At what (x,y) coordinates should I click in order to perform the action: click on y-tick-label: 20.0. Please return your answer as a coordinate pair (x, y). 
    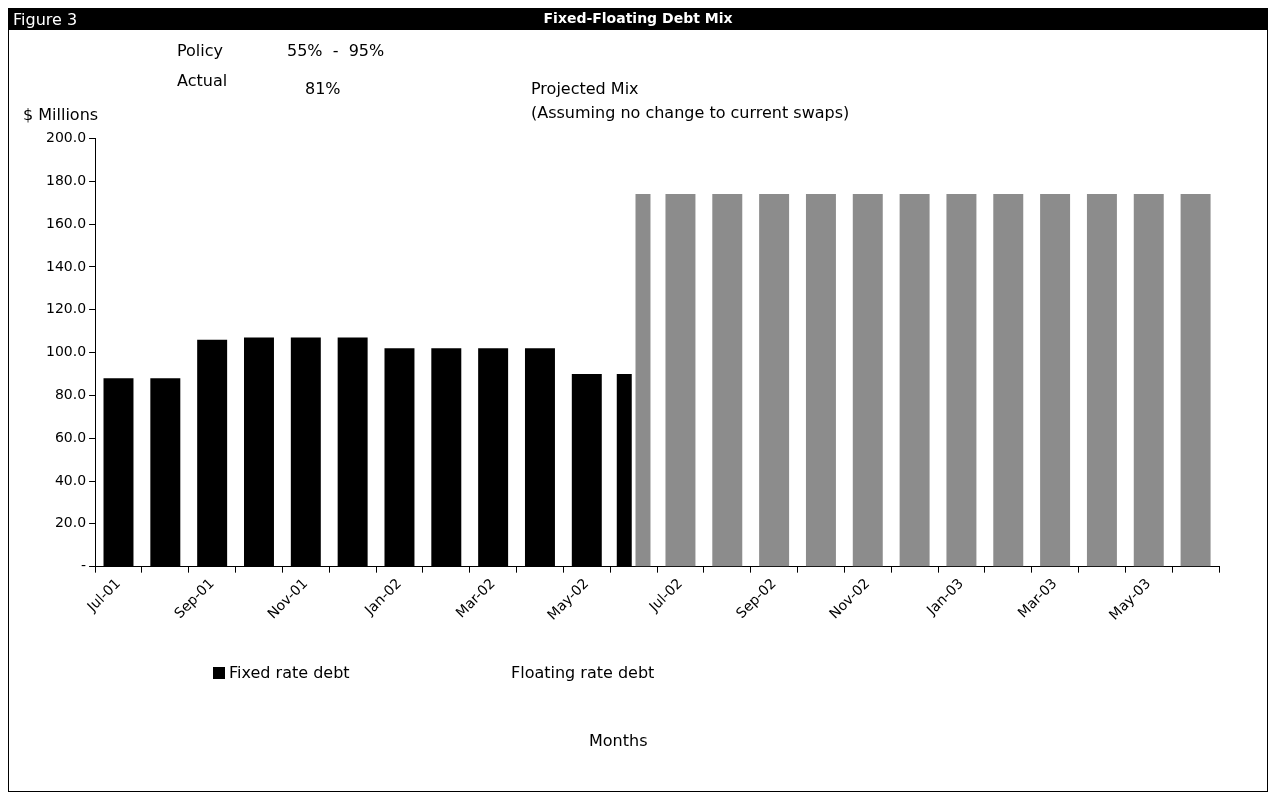
    Looking at the image, I should click on (70, 522).